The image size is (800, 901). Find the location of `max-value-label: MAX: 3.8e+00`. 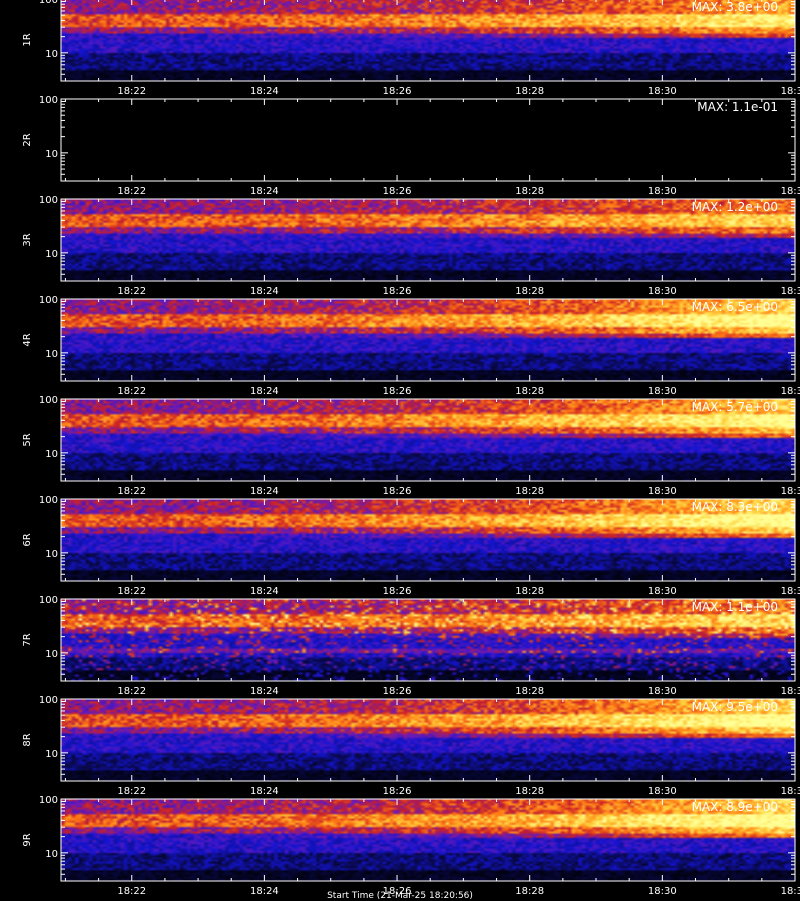

max-value-label: MAX: 3.8e+00 is located at coordinates (735, 7).